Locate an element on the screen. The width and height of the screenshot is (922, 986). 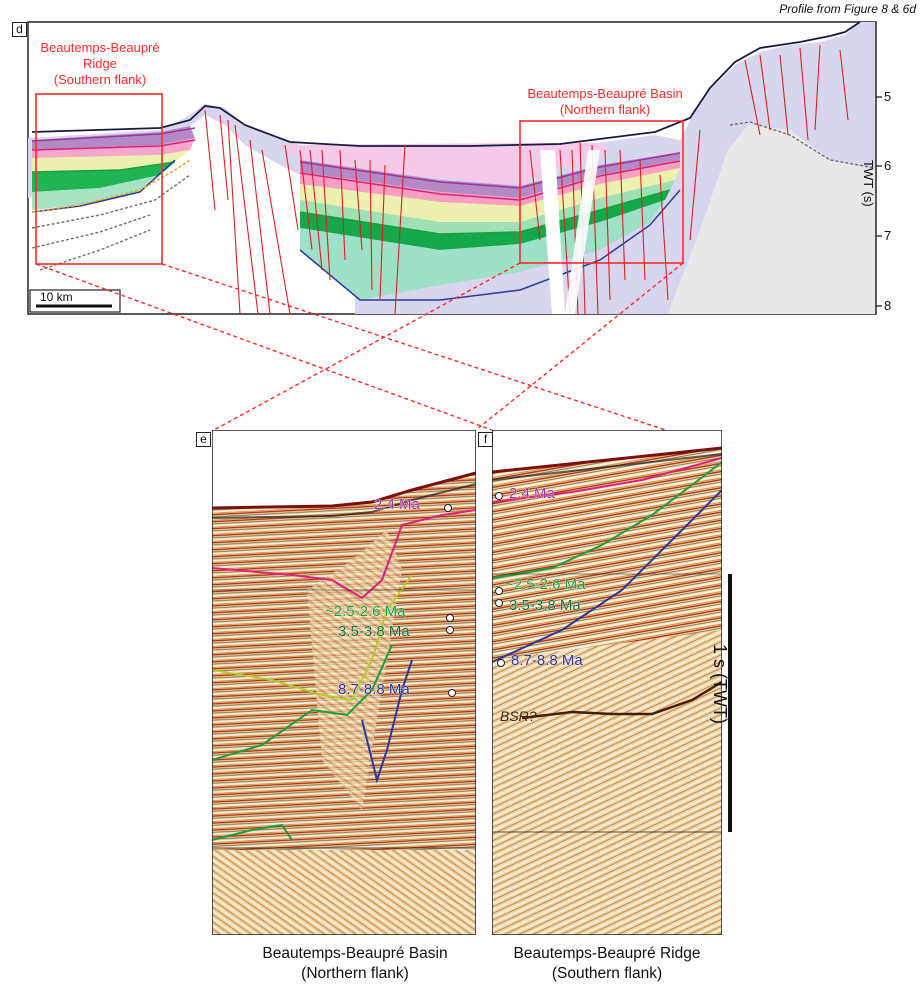
marker-e-2-4: 2.4 Ma is located at coordinates (397, 504).